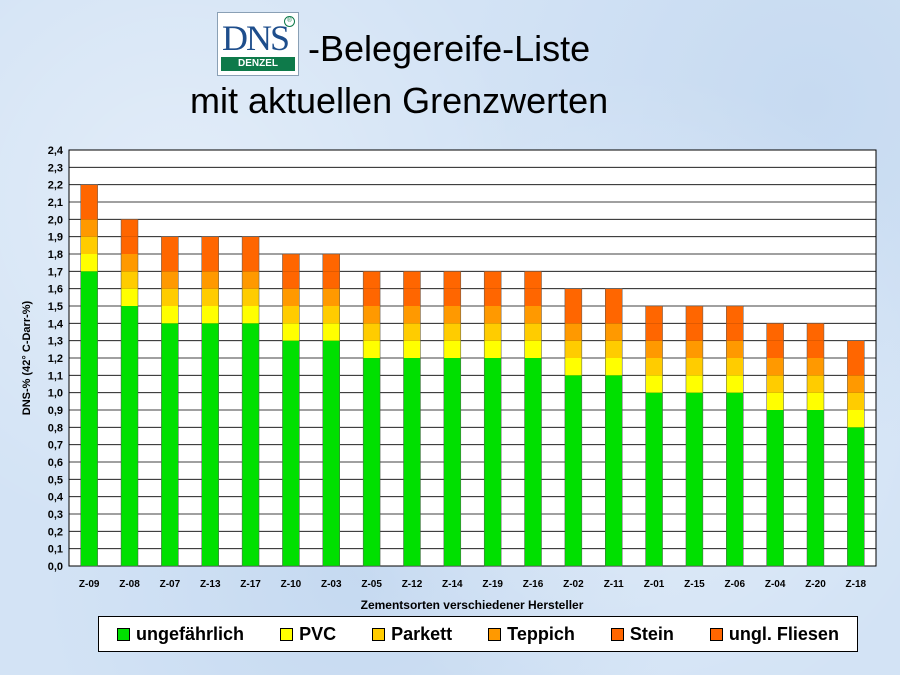  What do you see at coordinates (256, 38) in the screenshot?
I see `logo-text: DNS` at bounding box center [256, 38].